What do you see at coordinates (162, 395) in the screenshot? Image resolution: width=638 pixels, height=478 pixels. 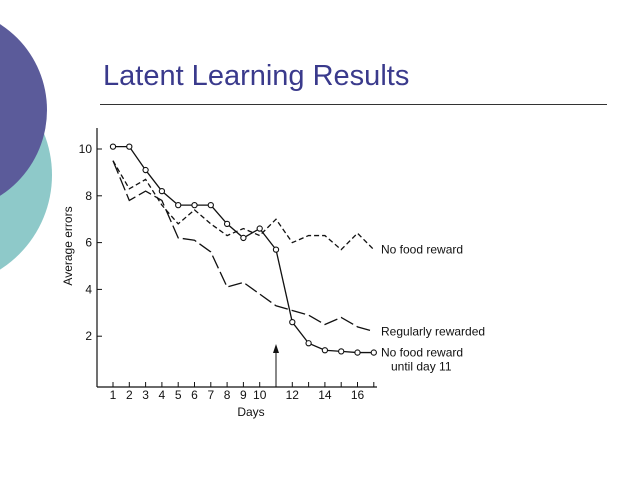 I see `x-tick-label: 4` at bounding box center [162, 395].